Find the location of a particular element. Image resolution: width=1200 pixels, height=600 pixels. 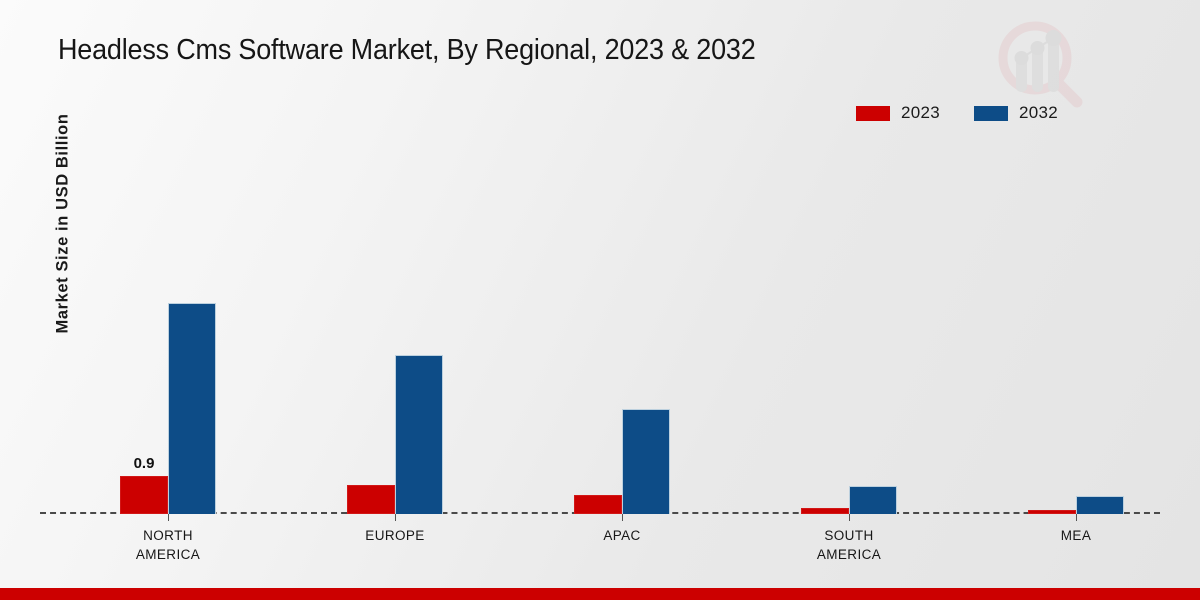

watermark-logo-icon is located at coordinates (1035, 62).